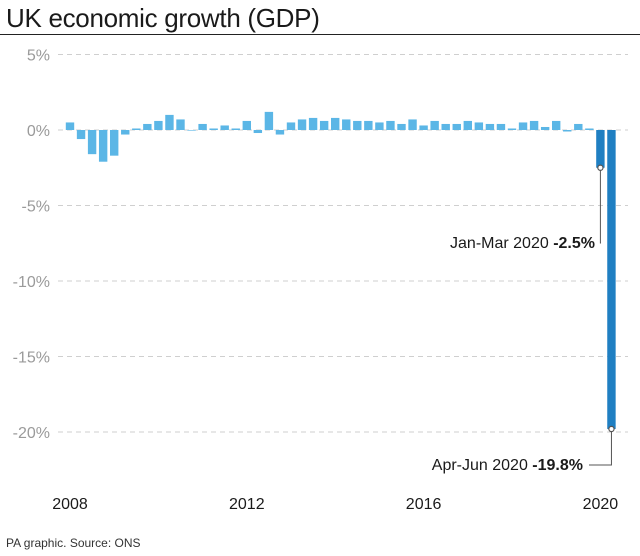 The height and width of the screenshot is (556, 640). Describe the element at coordinates (247, 504) in the screenshot. I see `x-tick-label: 2012` at that location.